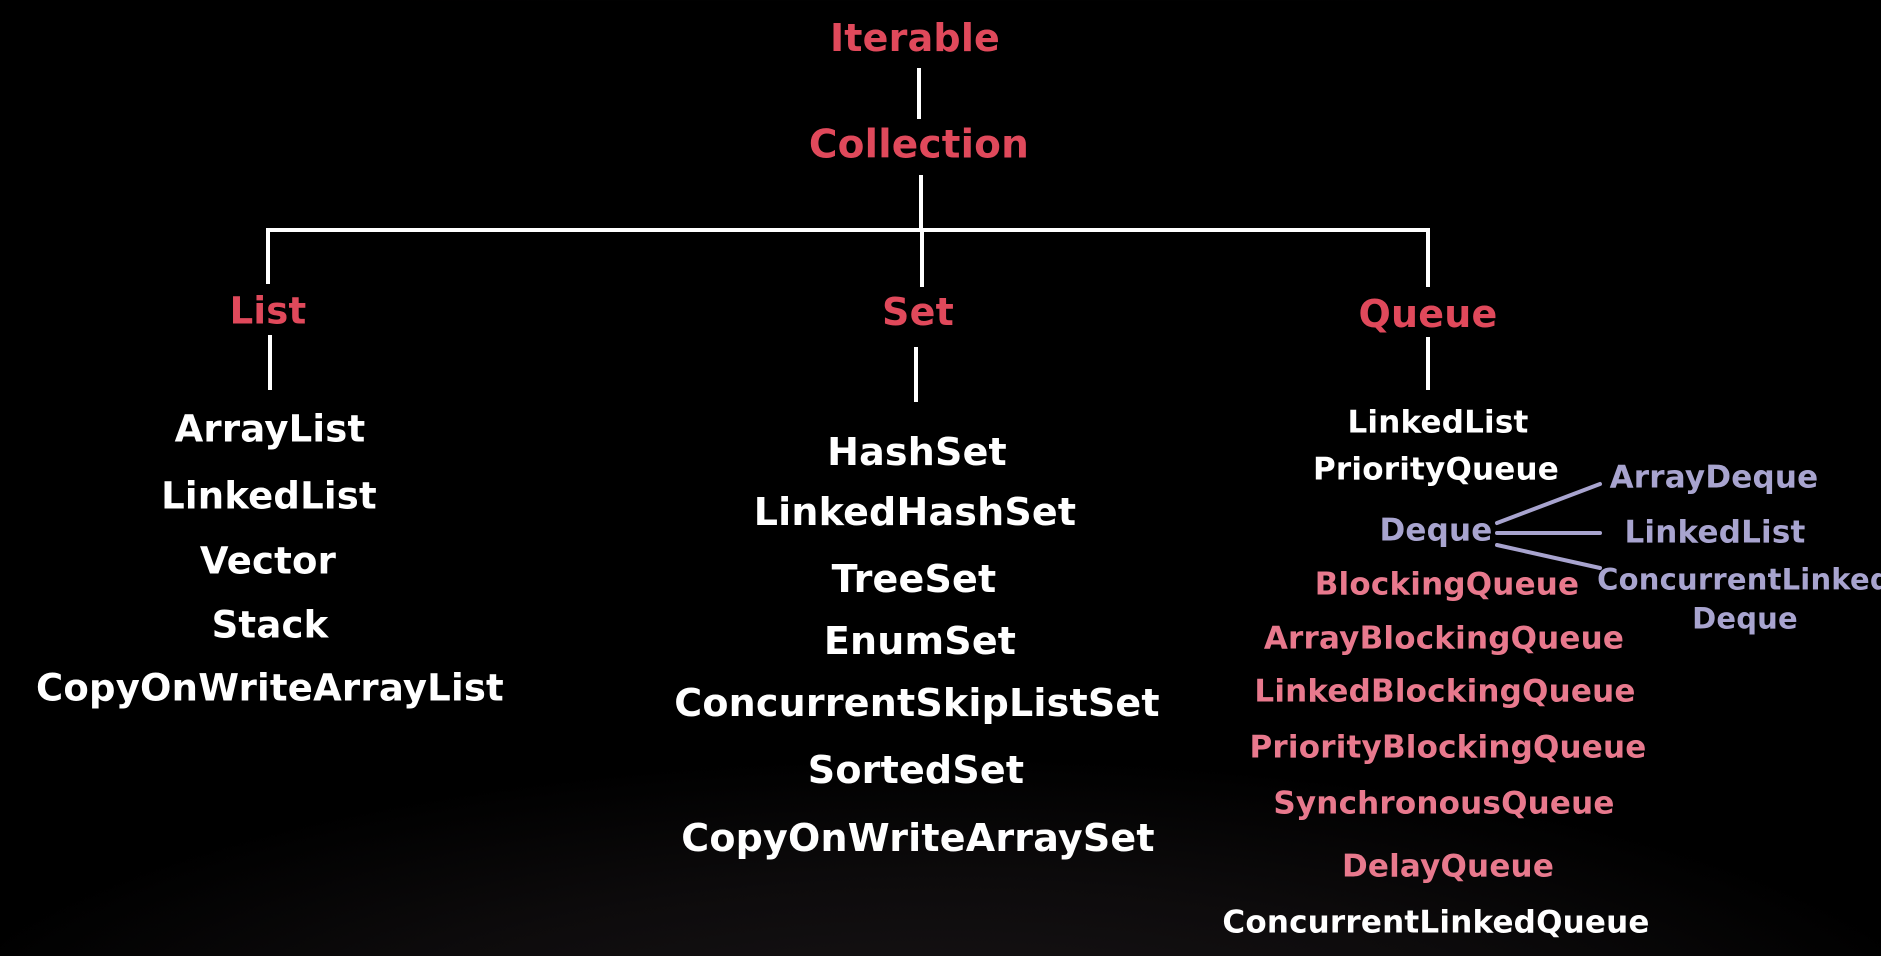 The image size is (1881, 956). Describe the element at coordinates (916, 770) in the screenshot. I see `set-item-sortedset: SortedSet` at that location.